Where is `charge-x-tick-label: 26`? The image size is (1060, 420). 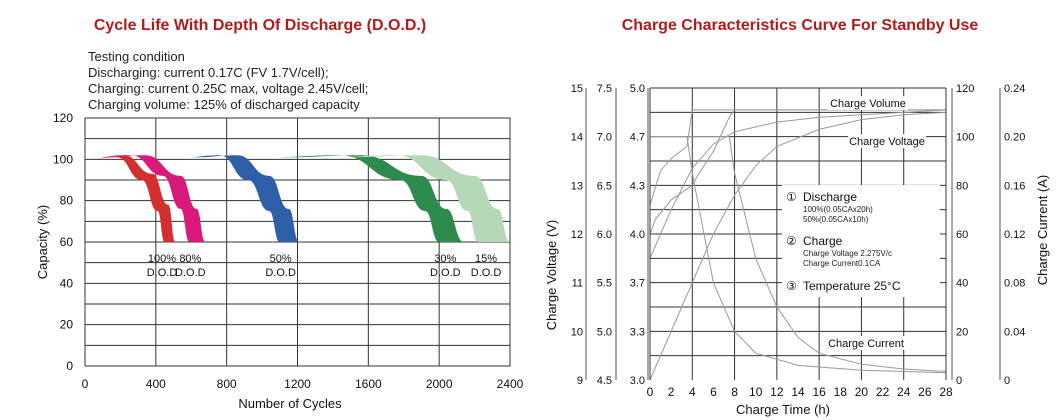 charge-x-tick-label: 26 is located at coordinates (925, 392).